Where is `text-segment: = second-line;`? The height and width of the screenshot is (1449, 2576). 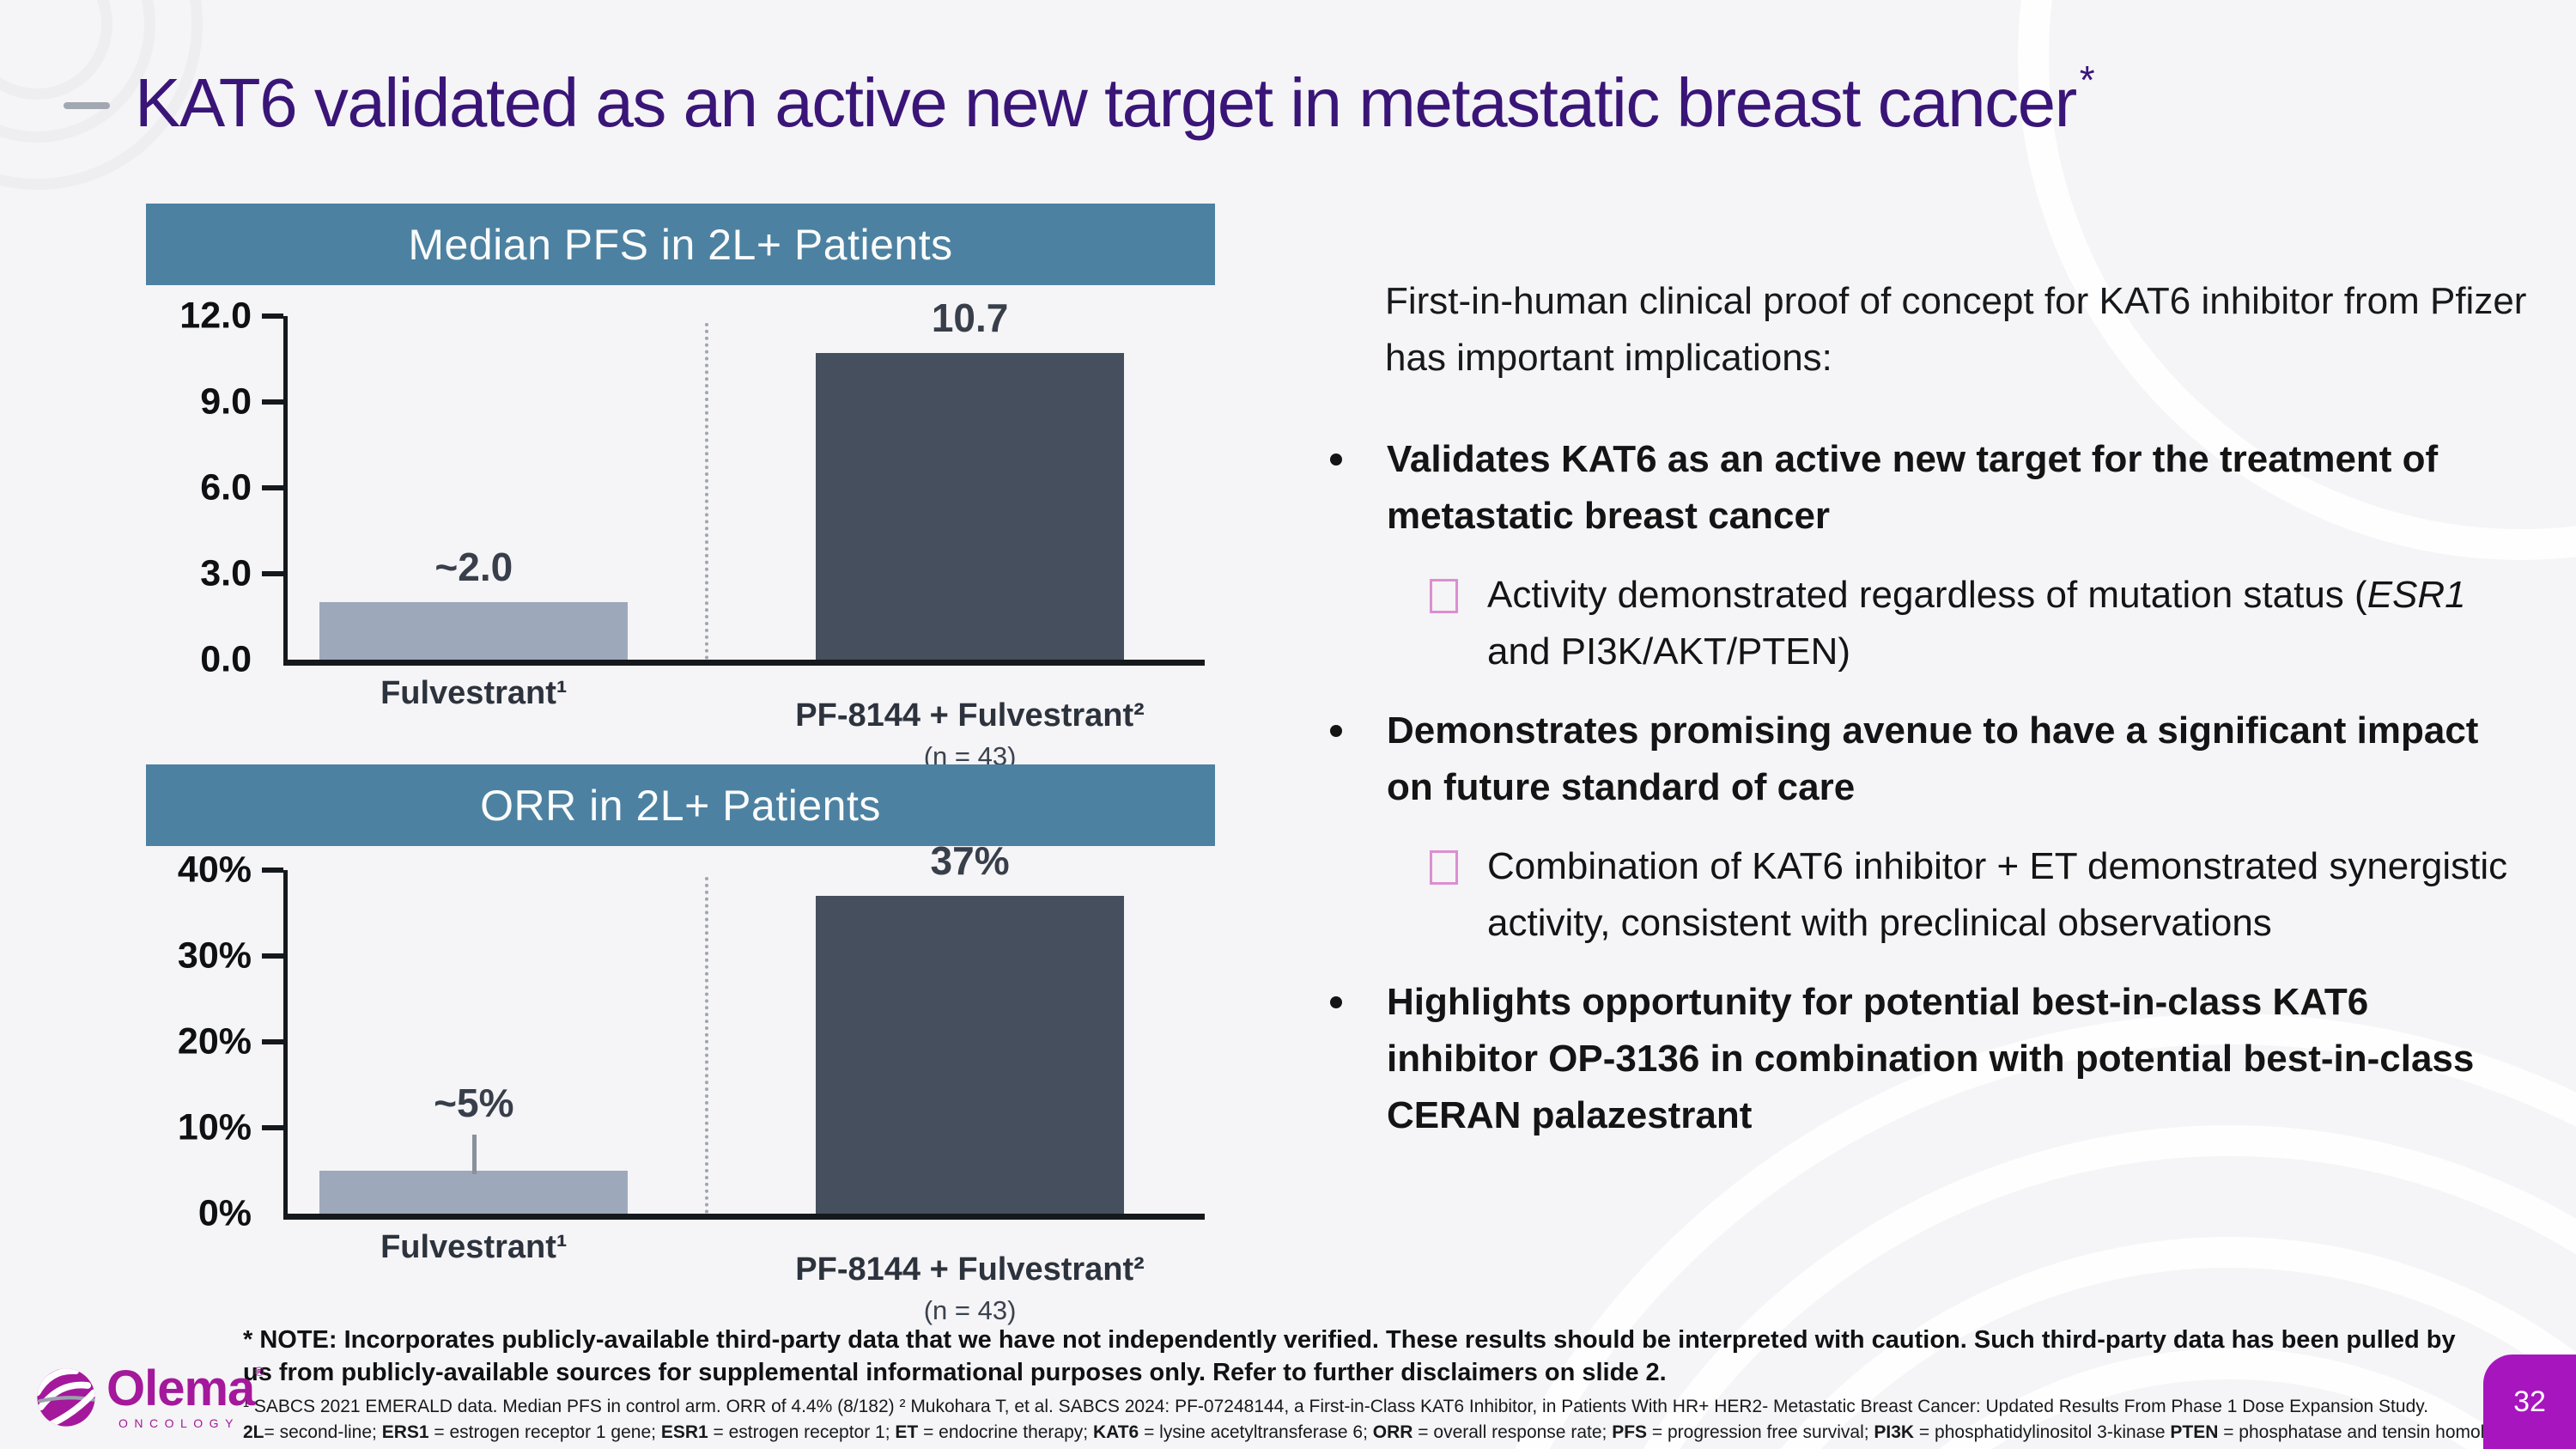
text-segment: = second-line; is located at coordinates (323, 1432).